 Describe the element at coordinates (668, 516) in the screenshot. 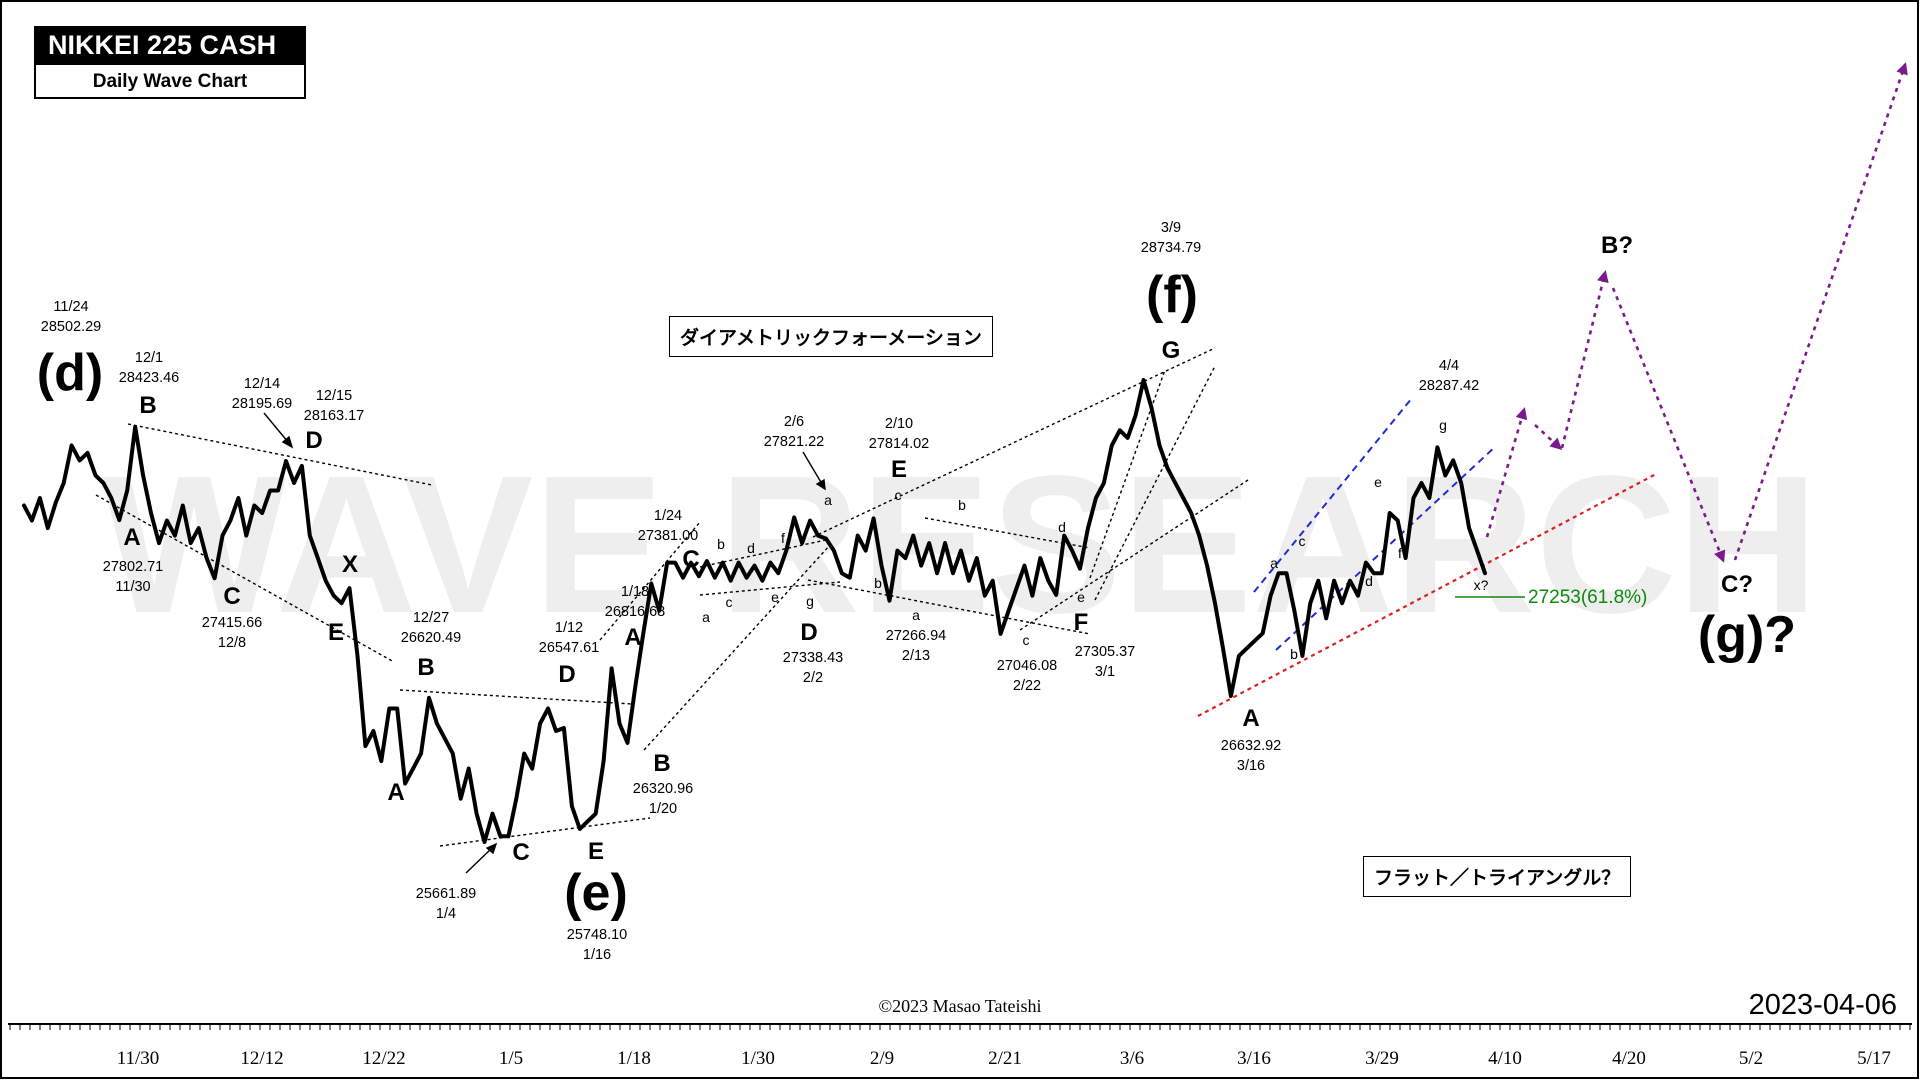

I see `annot-date-1-24: 1/24` at that location.